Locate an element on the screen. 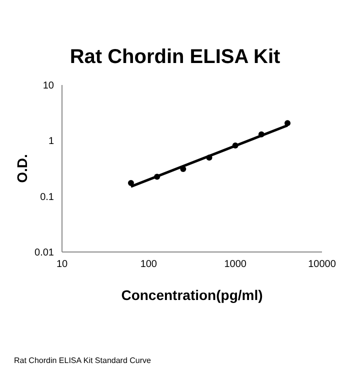 This screenshot has height=380, width=350. x-axis-title: Concentration(pg/ml) is located at coordinates (192, 295).